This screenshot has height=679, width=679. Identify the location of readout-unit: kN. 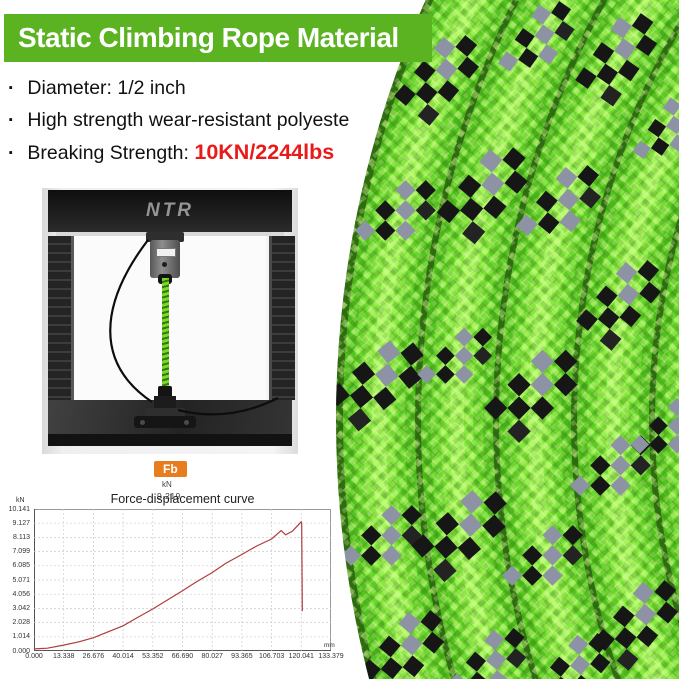
(167, 484).